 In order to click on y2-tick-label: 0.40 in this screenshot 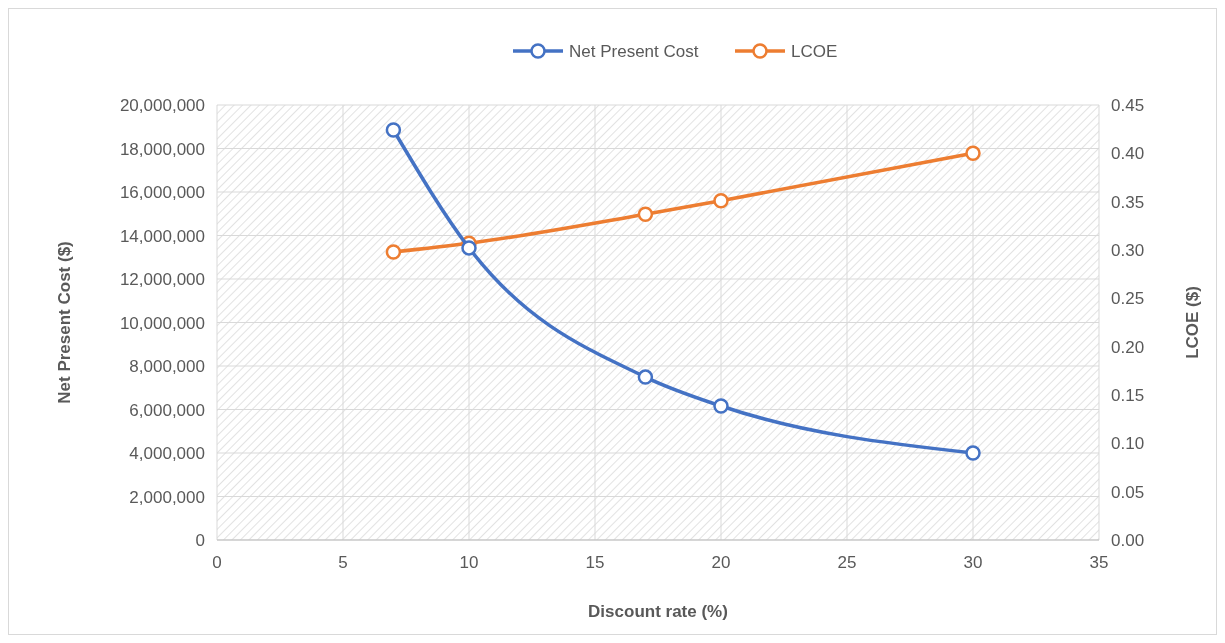, I will do `click(1128, 154)`.